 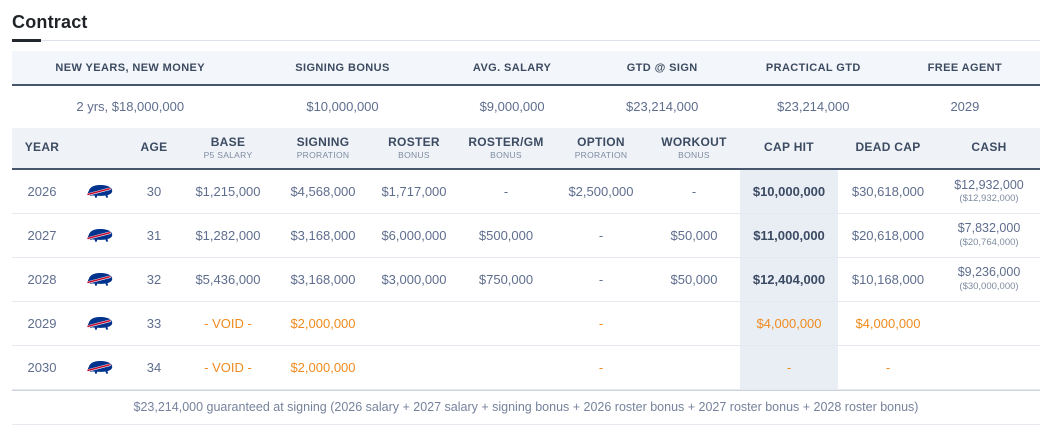 I want to click on year-cell: 2030, so click(x=42, y=367).